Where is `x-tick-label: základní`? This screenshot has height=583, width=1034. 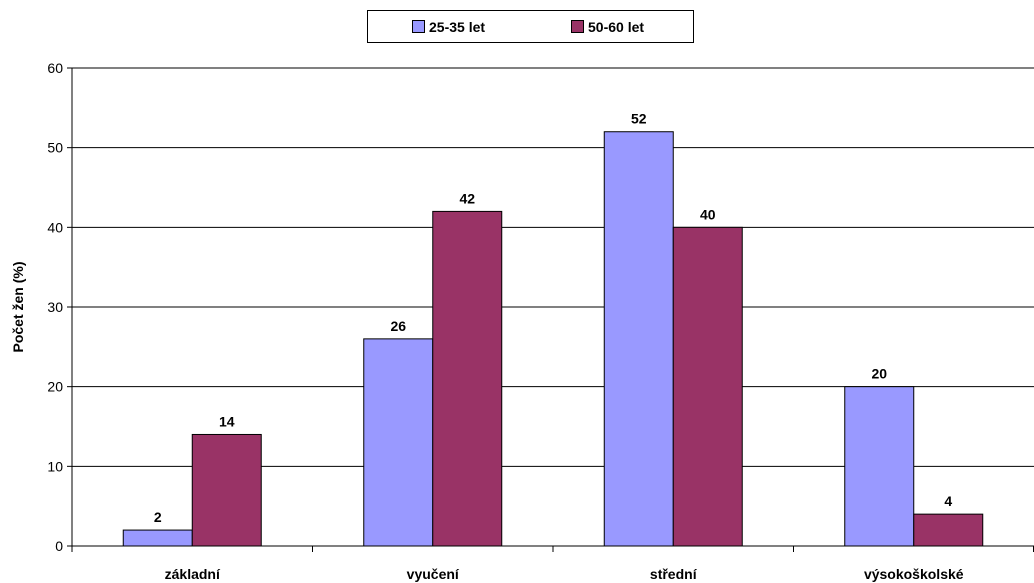 x-tick-label: základní is located at coordinates (193, 574).